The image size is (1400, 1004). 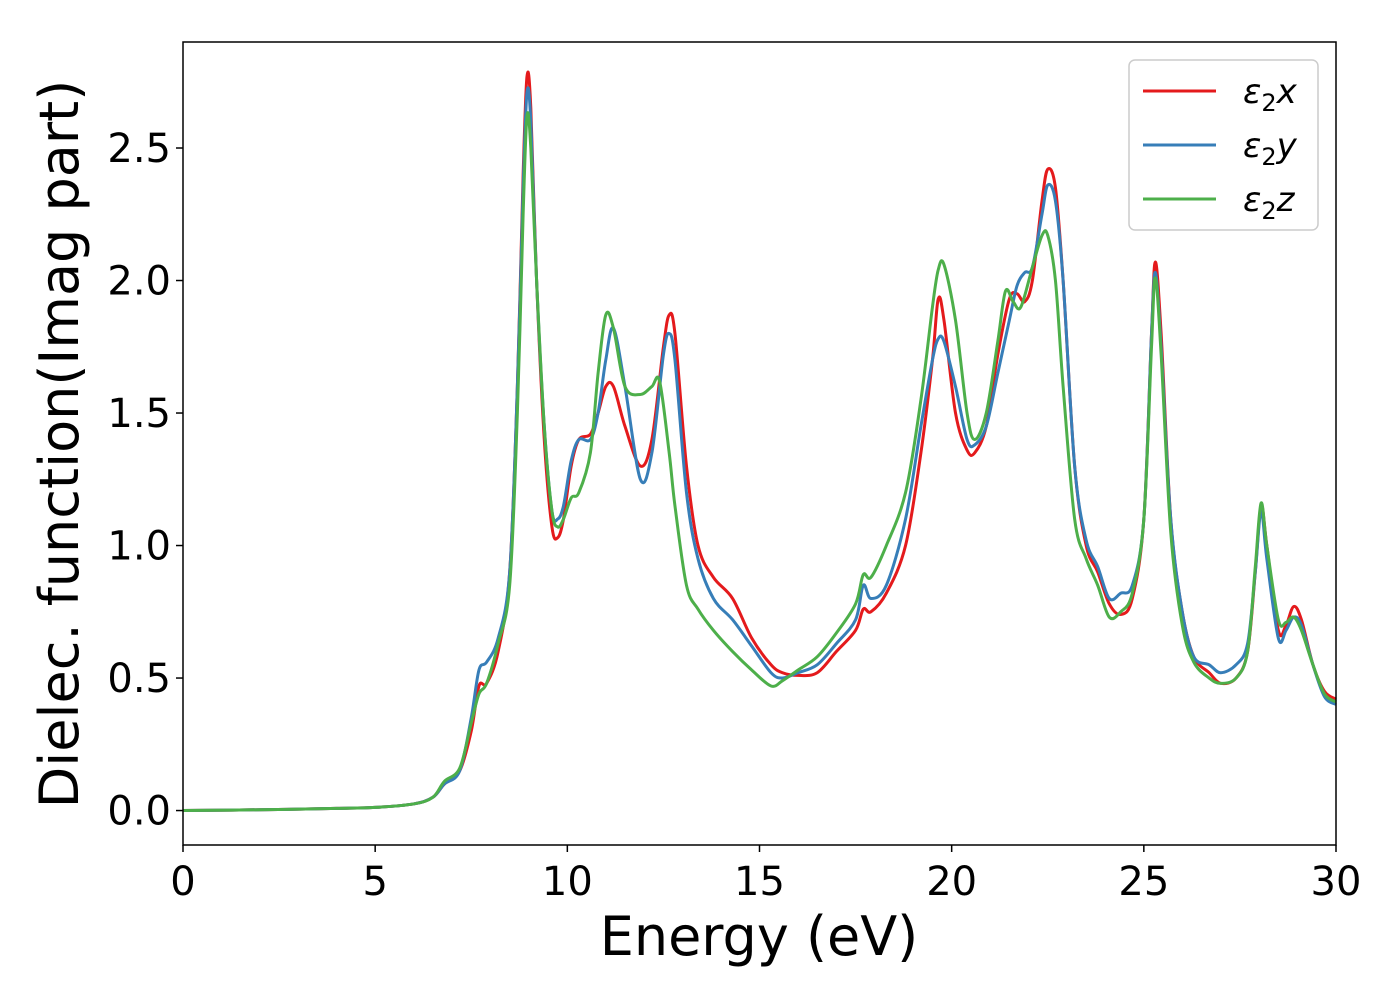 I want to click on y-tick-label: 0.0, so click(x=139, y=812).